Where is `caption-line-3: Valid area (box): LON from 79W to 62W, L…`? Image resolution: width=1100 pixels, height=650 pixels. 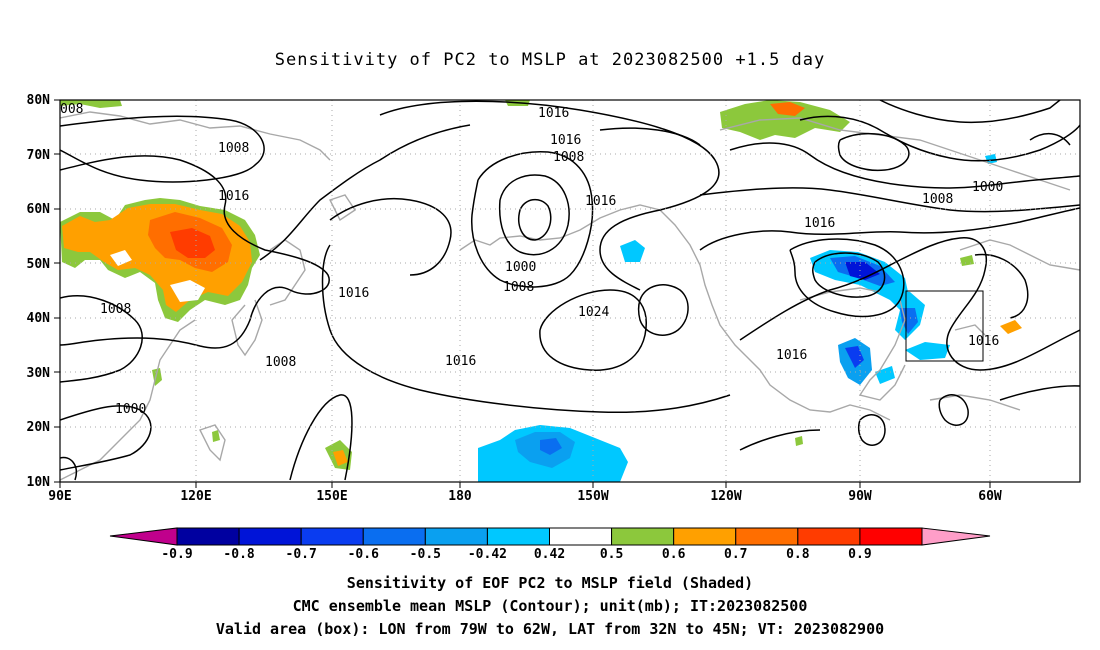 caption-line-3: Valid area (box): LON from 79W to 62W, L… is located at coordinates (550, 629).